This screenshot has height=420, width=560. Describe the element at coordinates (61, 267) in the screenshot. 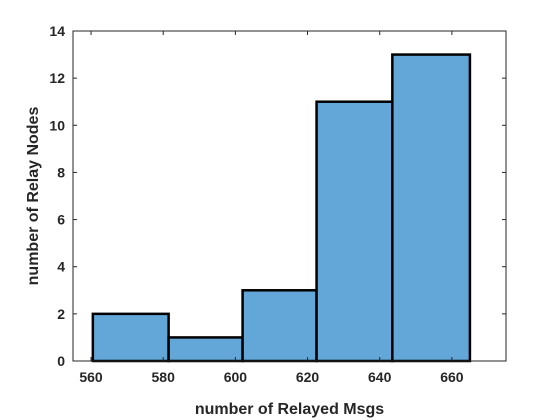

I see `y-tick-label: 4` at that location.